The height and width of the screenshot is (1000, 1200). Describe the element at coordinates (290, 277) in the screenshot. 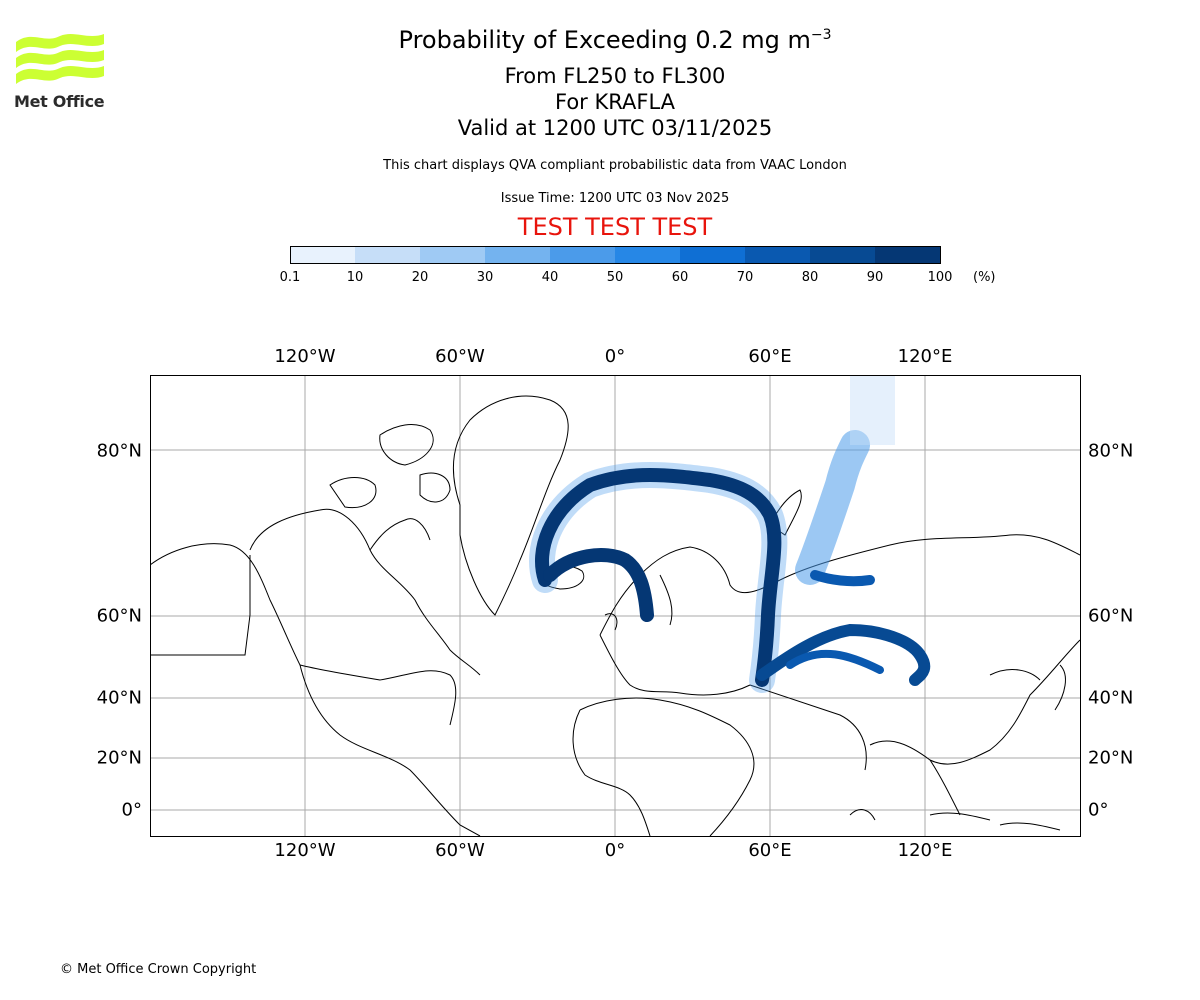

I see `colorbar-tick-label: 0.1` at that location.